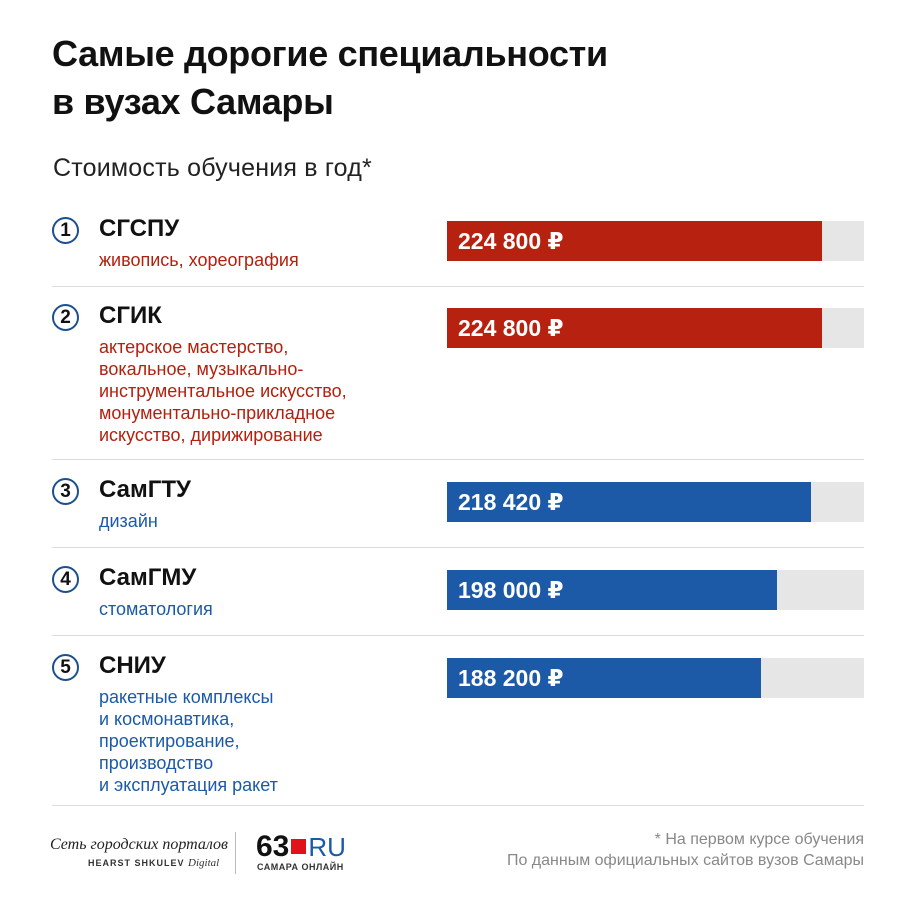  What do you see at coordinates (145, 489) in the screenshot?
I see `university-name: СамГТУ` at bounding box center [145, 489].